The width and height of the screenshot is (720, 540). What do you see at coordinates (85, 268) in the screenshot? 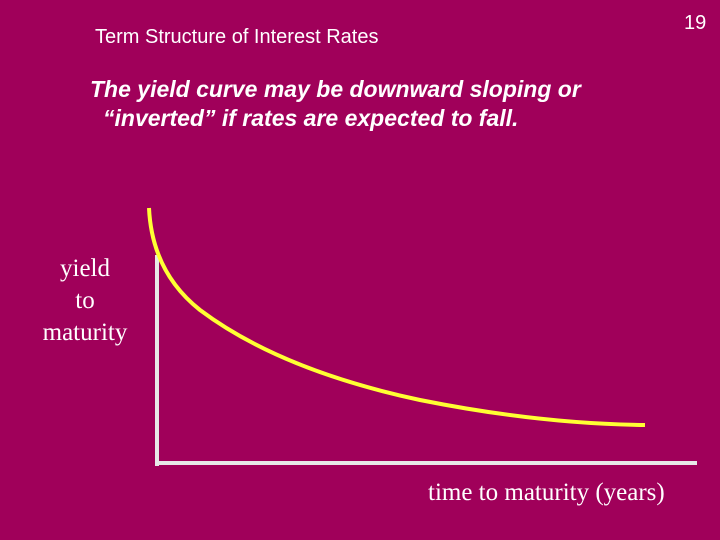
I see `y-axis-label: yield` at bounding box center [85, 268].